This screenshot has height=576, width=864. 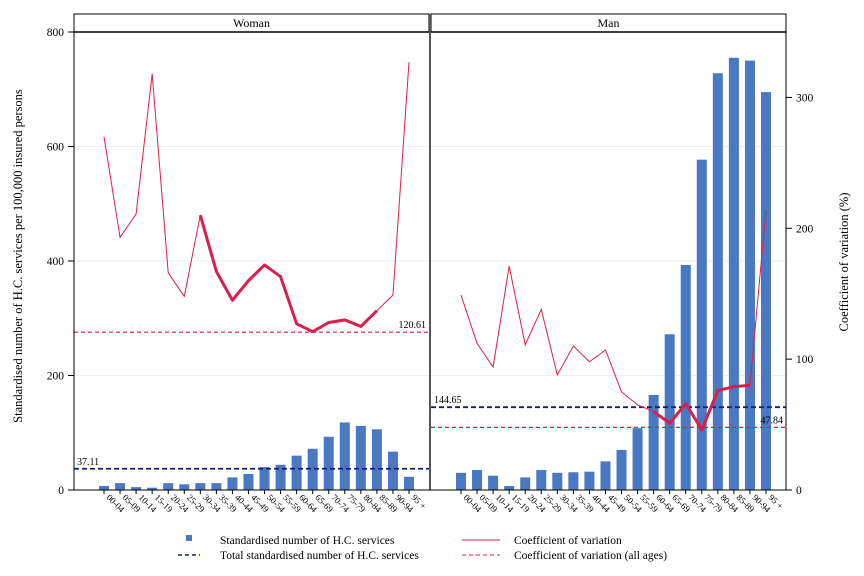 What do you see at coordinates (61, 491) in the screenshot?
I see `y-tick-label-left: 0` at bounding box center [61, 491].